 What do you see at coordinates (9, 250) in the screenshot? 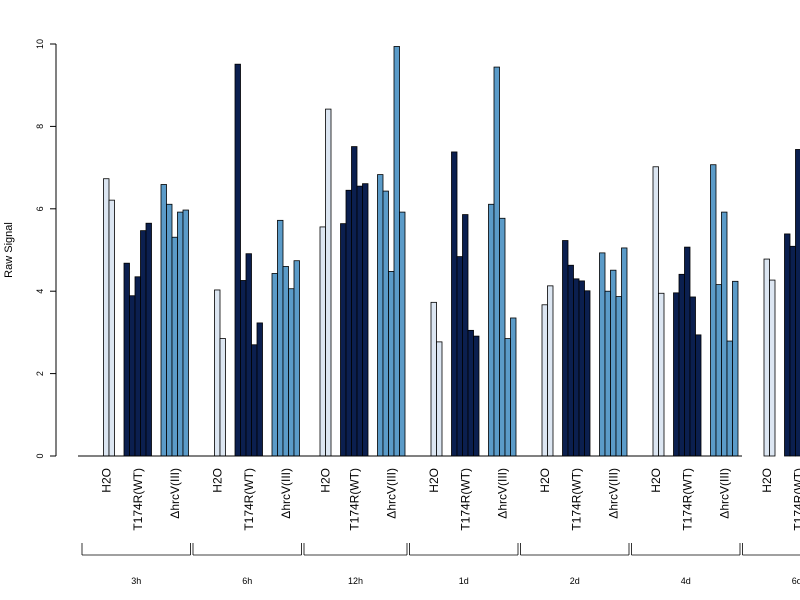
I see `y-axis-title: Raw Signal` at bounding box center [9, 250].